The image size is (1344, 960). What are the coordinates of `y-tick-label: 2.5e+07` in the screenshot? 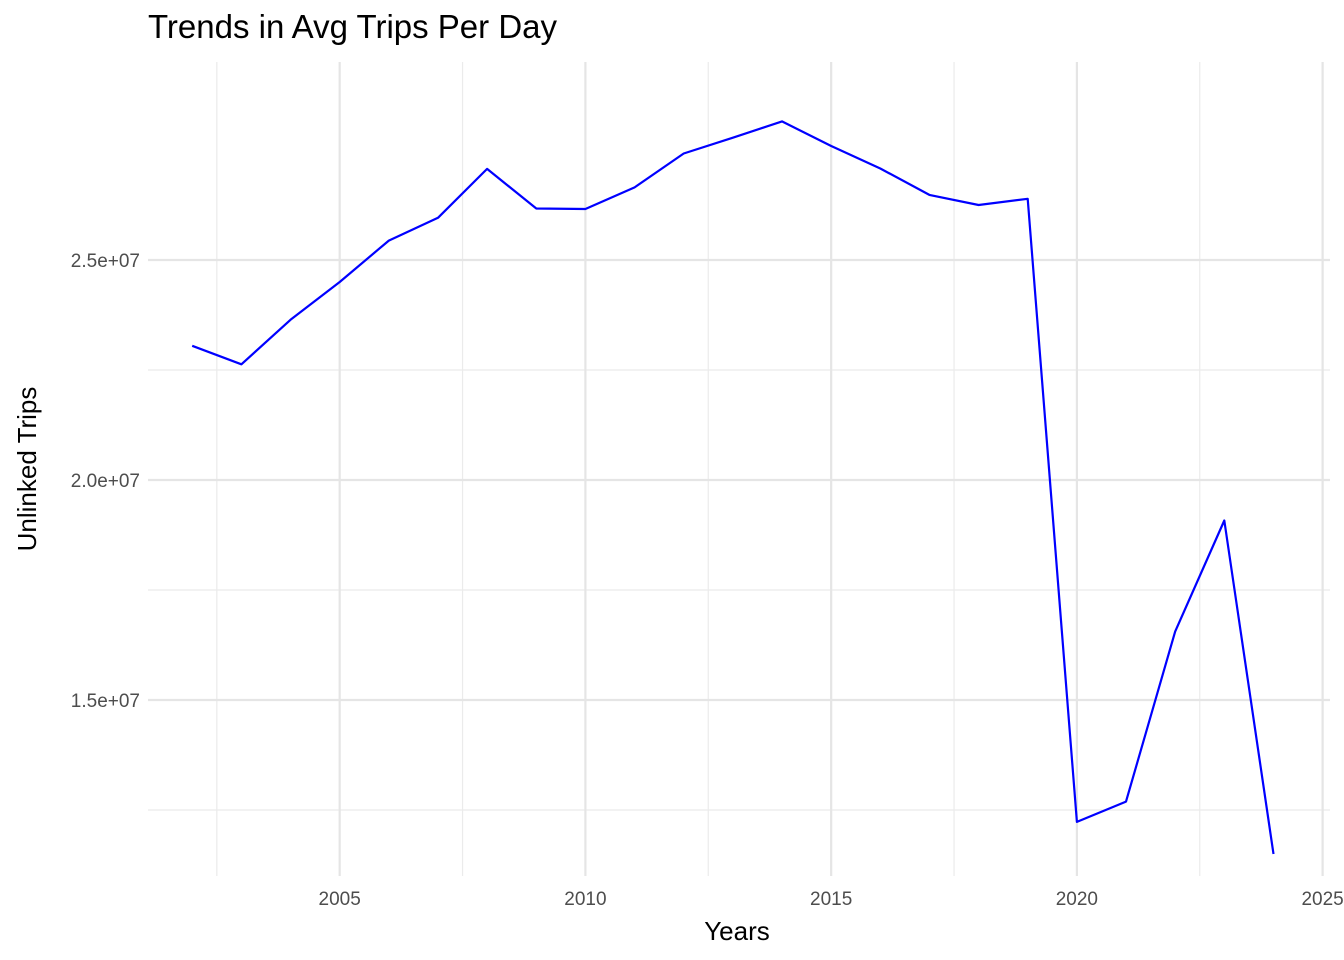 It's located at (105, 261).